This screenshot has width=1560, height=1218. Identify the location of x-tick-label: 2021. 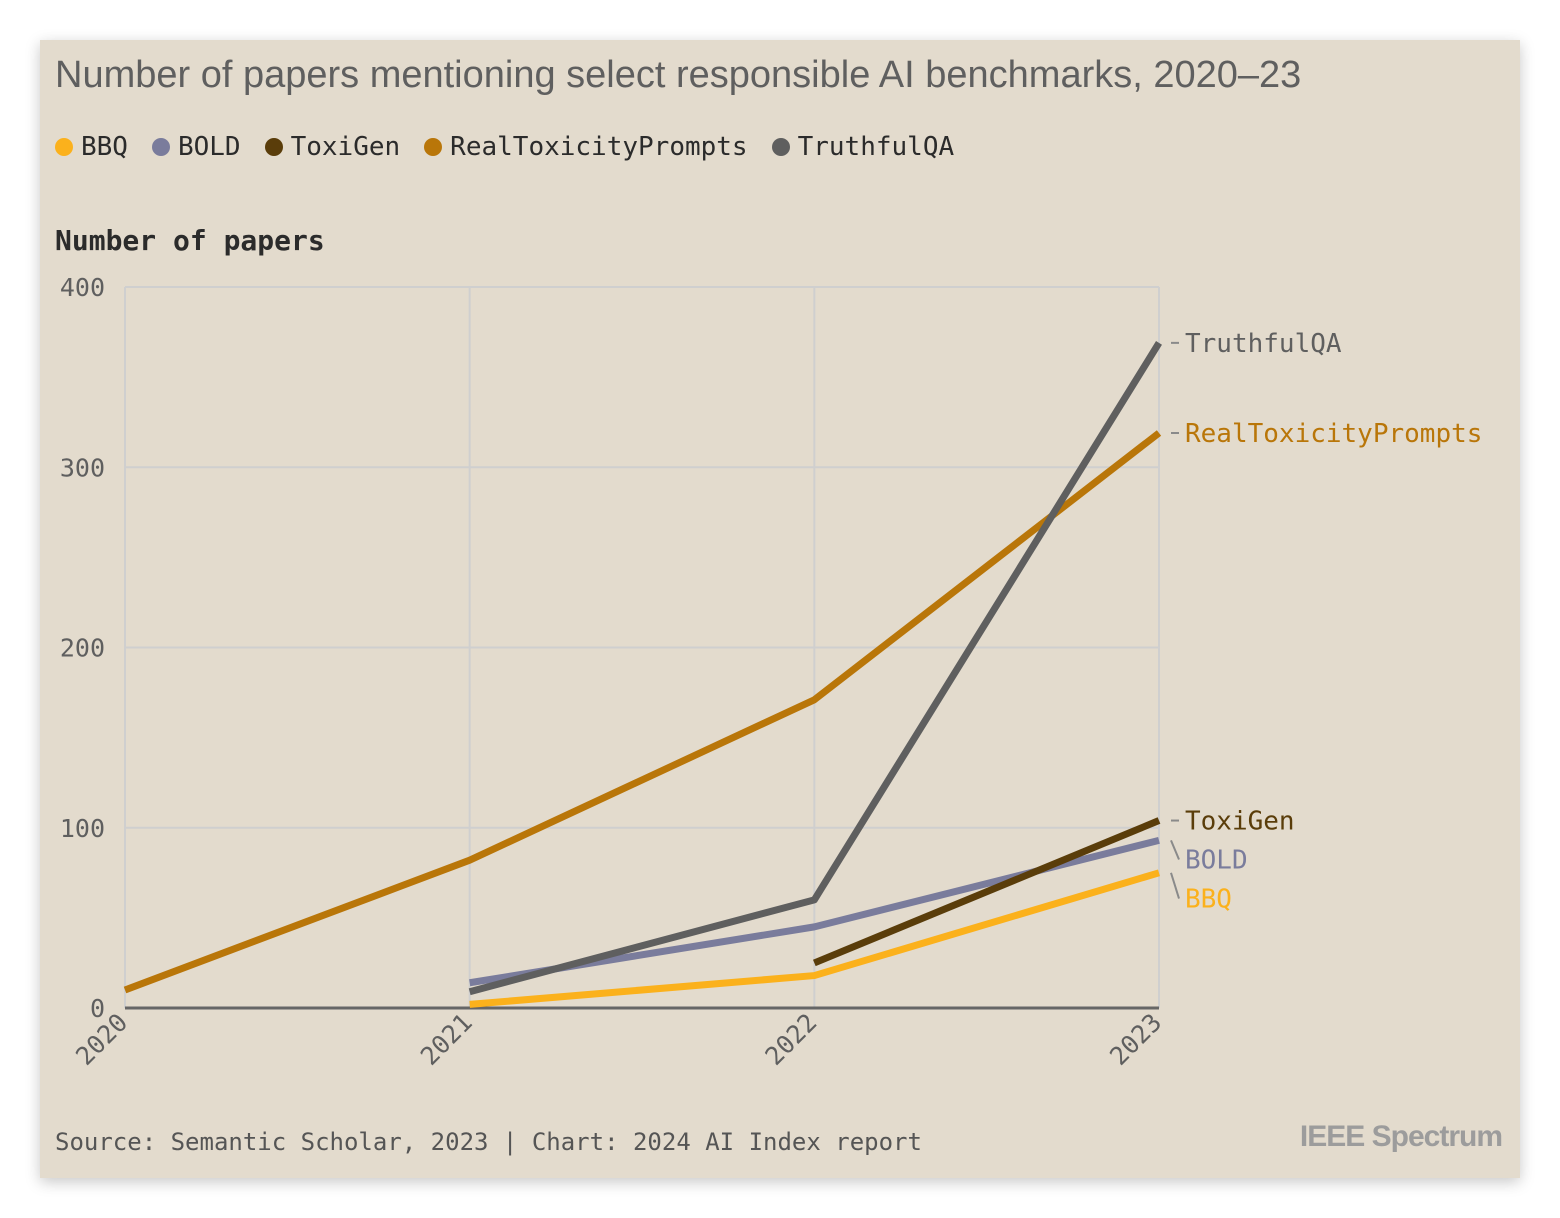
(446, 1039).